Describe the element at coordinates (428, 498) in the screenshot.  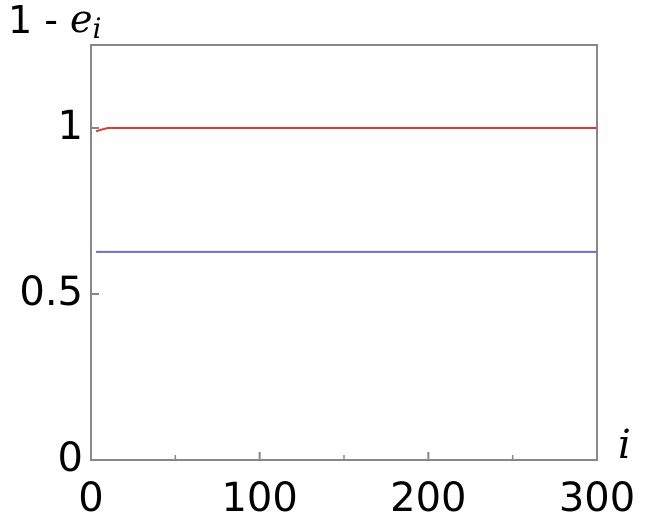
I see `x-tick-label: 200` at that location.